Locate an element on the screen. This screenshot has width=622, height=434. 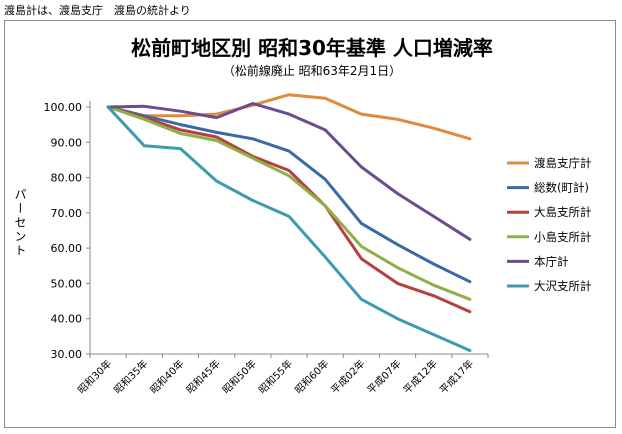
source-note: 渡島計は、渡島支庁 渡島の統計より is located at coordinates (97, 10).